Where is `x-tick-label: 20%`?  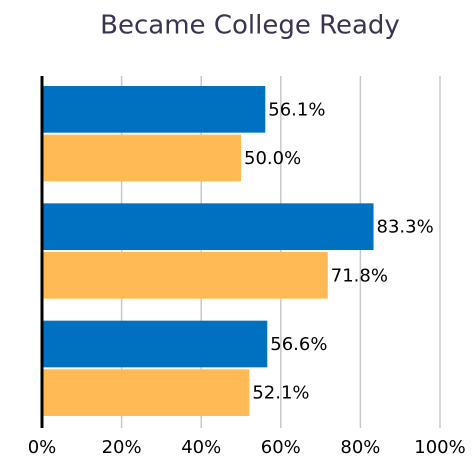
x-tick-label: 20% is located at coordinates (122, 447).